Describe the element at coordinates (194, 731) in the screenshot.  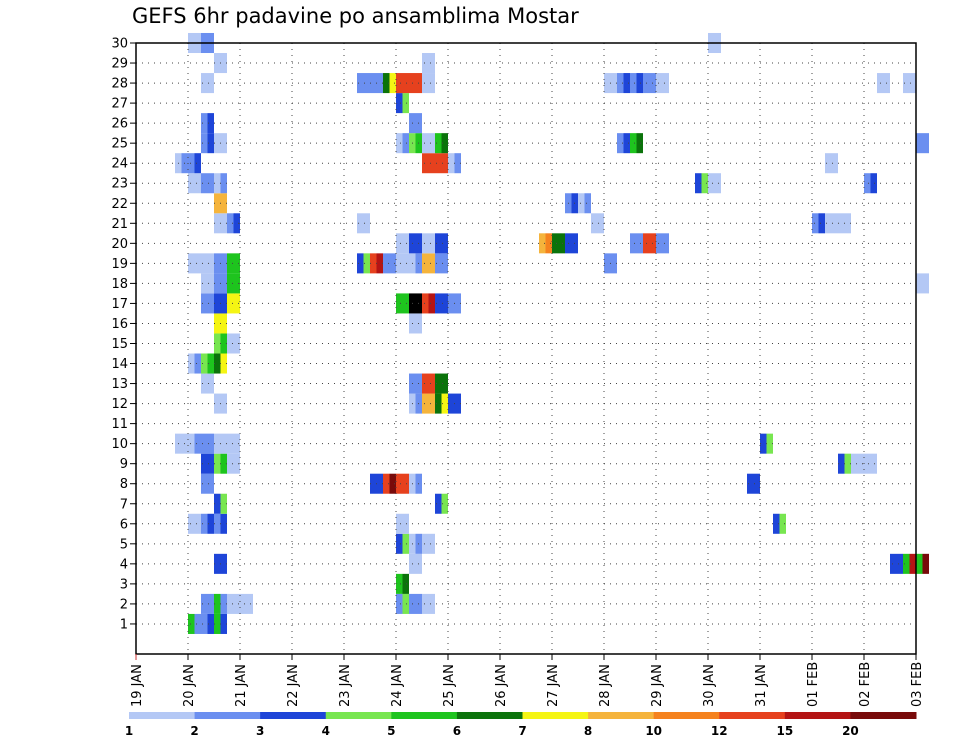
I see `legend-label: 2` at that location.